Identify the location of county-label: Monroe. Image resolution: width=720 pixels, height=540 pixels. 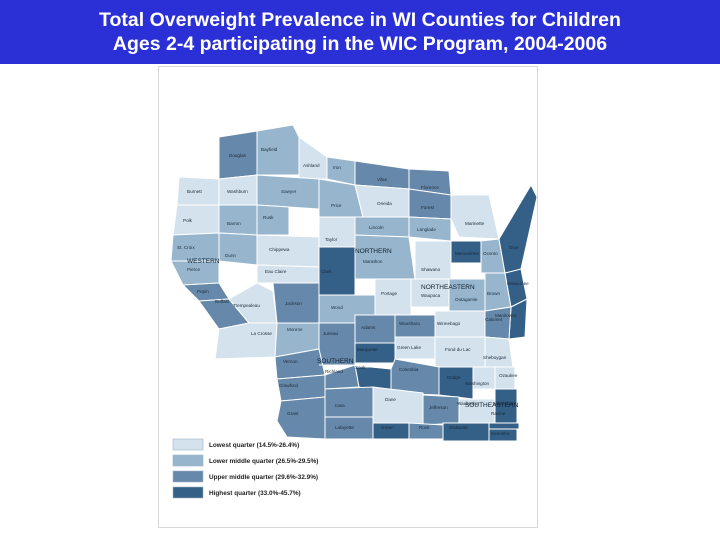
(295, 329).